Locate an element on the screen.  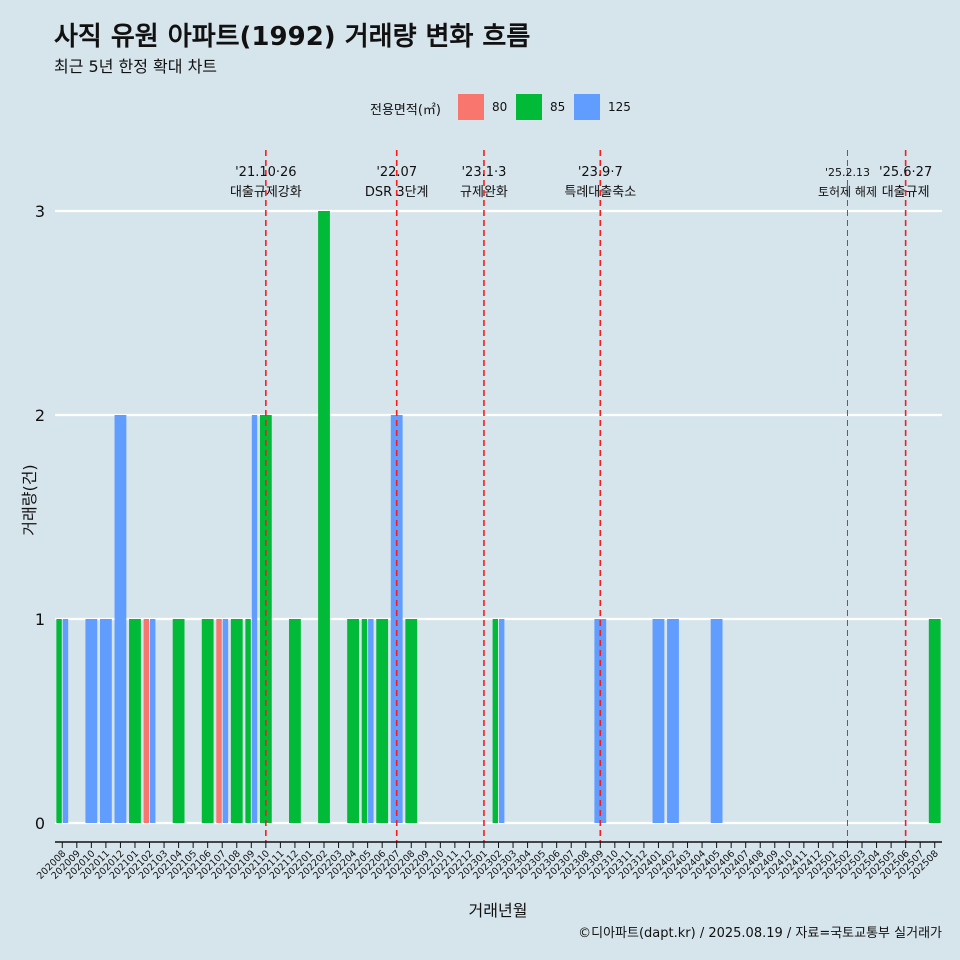
event-date: '23.1·3 is located at coordinates (483, 172).